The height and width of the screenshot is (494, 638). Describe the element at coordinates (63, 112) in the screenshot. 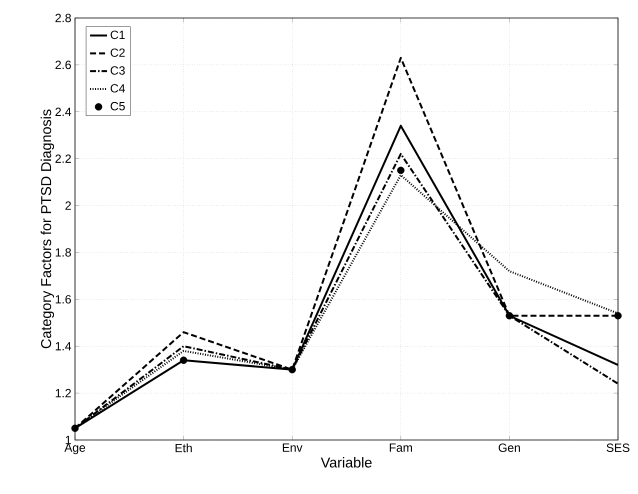

I see `y-tick-label: 2.4` at that location.